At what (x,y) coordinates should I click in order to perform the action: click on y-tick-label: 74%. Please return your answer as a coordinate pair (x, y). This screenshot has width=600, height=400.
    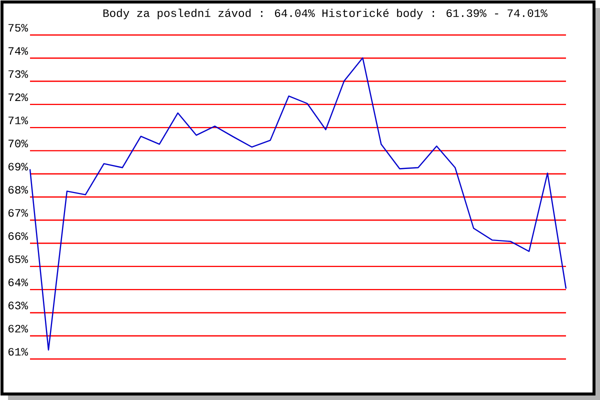
    Looking at the image, I should click on (18, 51).